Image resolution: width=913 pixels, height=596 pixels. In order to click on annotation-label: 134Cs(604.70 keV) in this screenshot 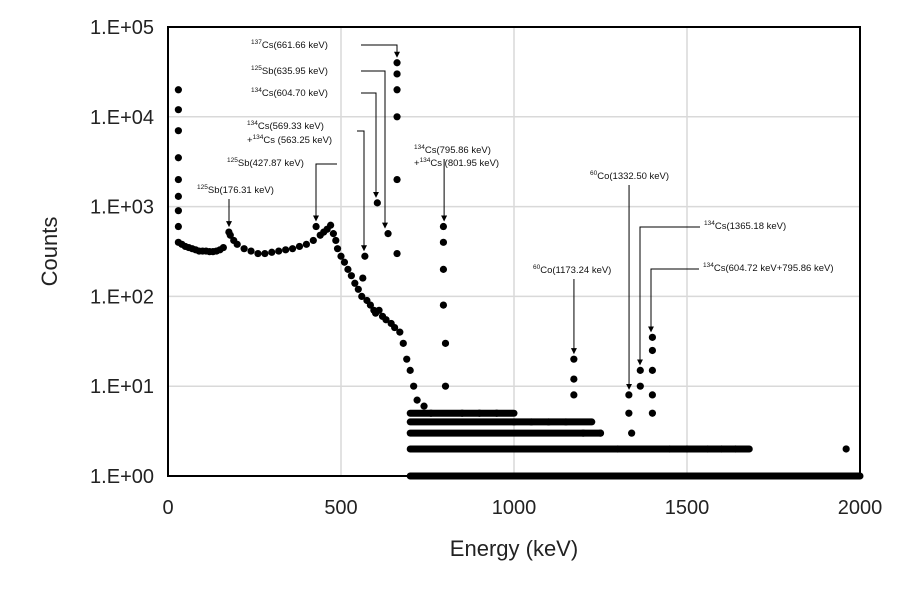, I will do `click(289, 93)`.